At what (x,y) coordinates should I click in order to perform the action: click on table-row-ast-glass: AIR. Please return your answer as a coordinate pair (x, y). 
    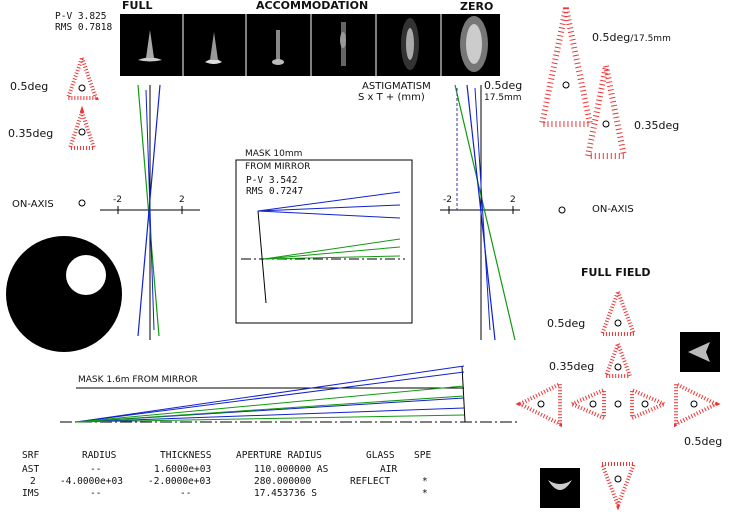
    Looking at the image, I should click on (389, 469).